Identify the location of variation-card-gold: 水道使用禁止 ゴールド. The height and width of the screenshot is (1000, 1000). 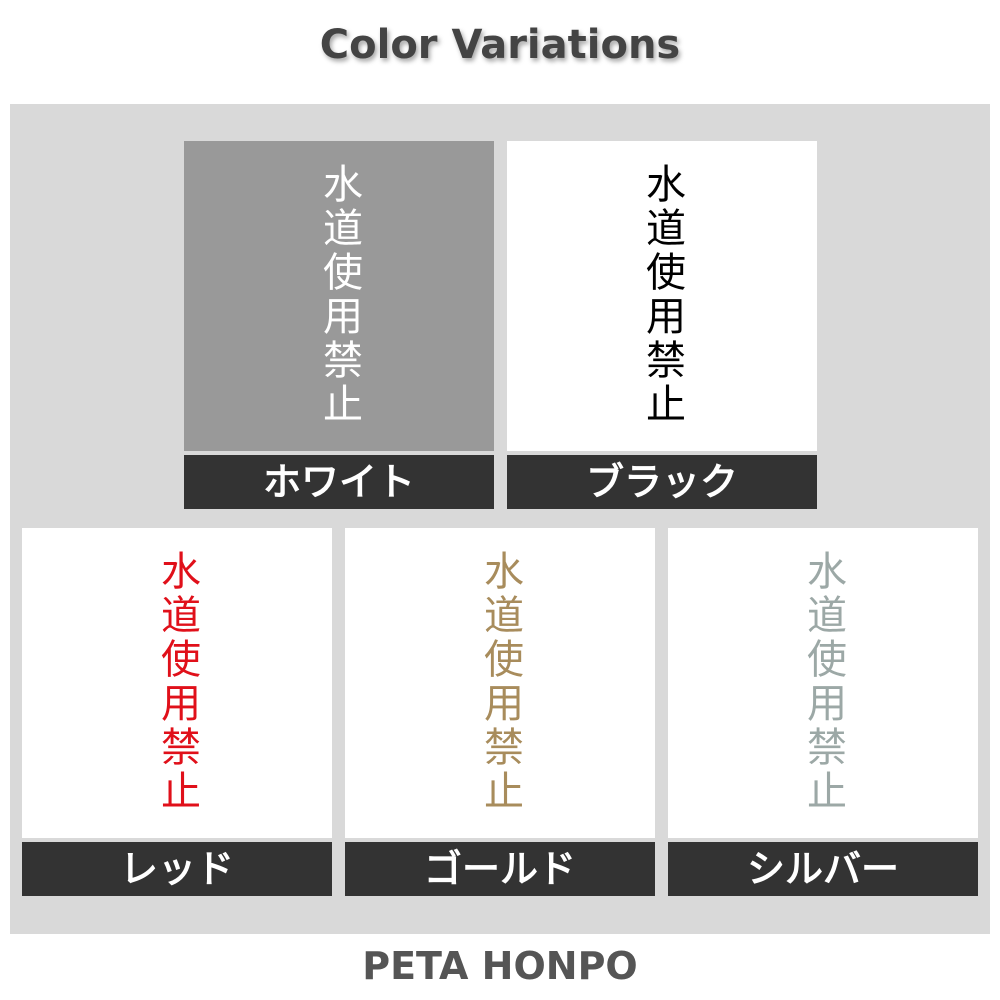
(500, 712).